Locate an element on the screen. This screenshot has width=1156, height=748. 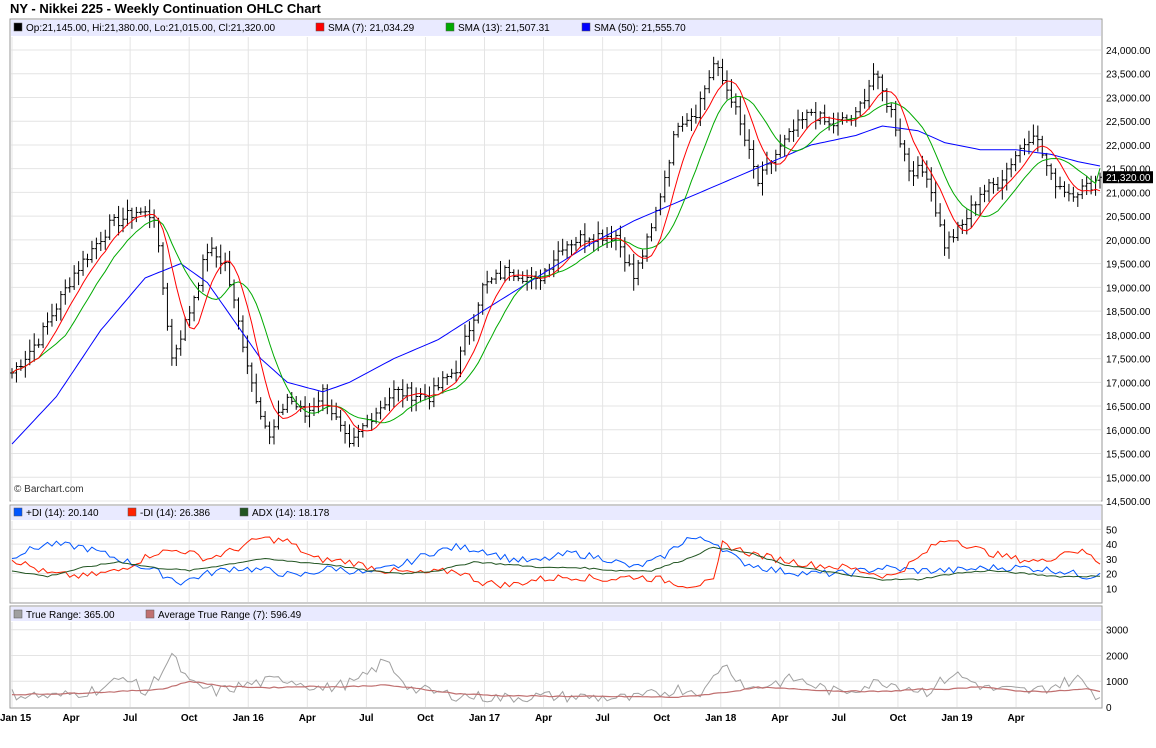
tr-y-tick-label: 3000 is located at coordinates (1117, 631).